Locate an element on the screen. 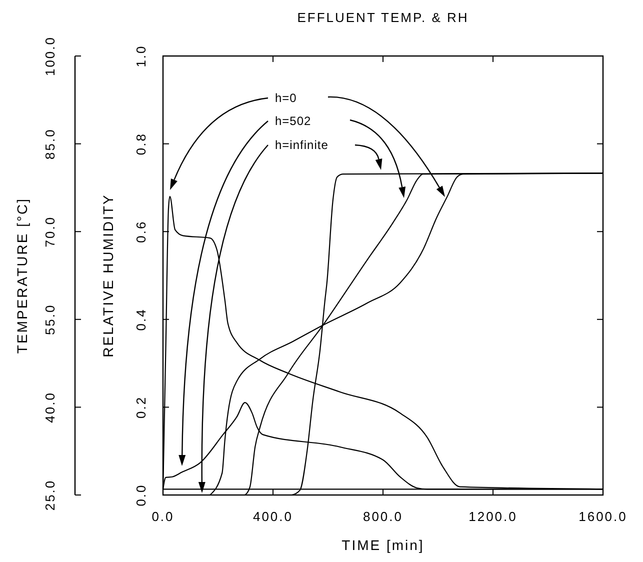 This screenshot has height=562, width=643. annotation: h=502 is located at coordinates (293, 121).